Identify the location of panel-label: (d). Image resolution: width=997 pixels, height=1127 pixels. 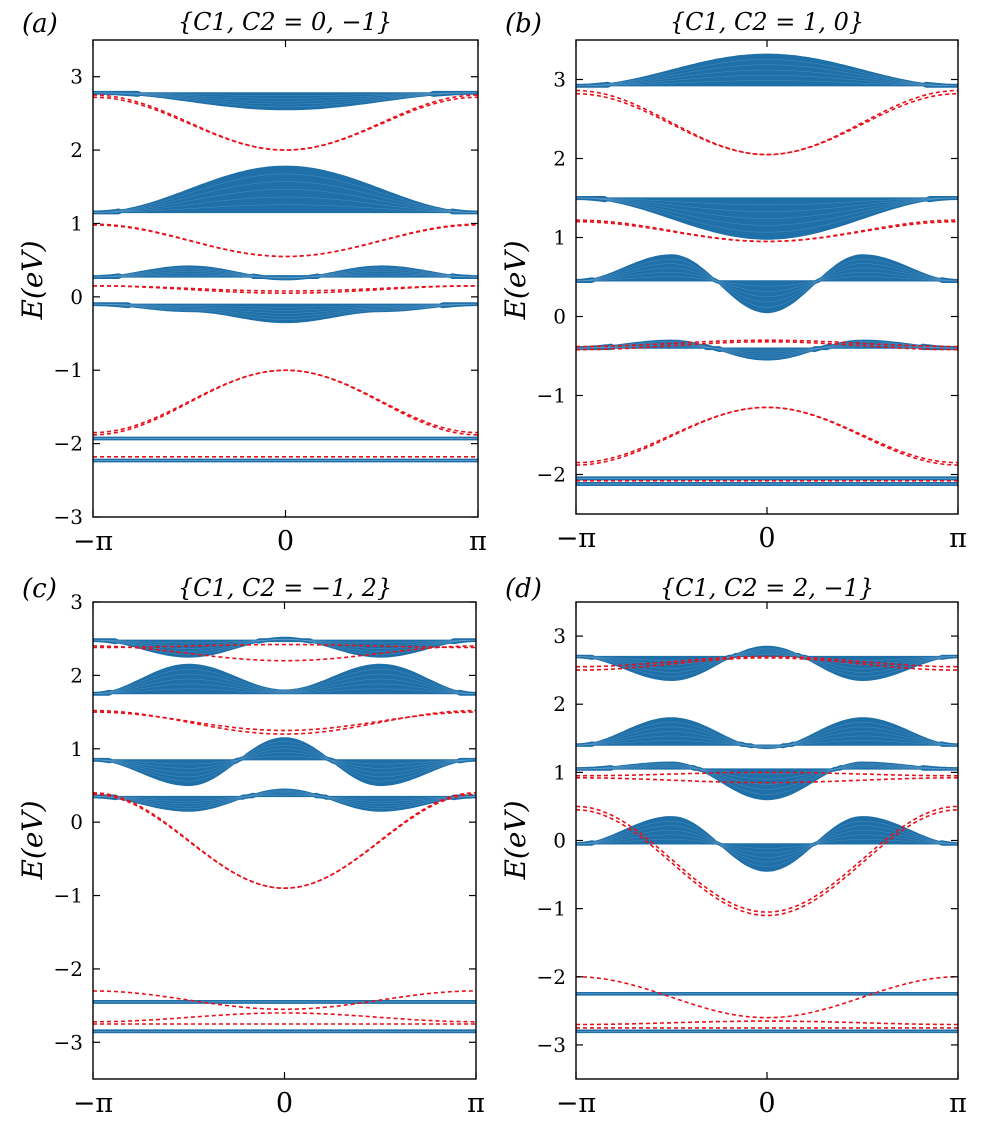
(523, 589).